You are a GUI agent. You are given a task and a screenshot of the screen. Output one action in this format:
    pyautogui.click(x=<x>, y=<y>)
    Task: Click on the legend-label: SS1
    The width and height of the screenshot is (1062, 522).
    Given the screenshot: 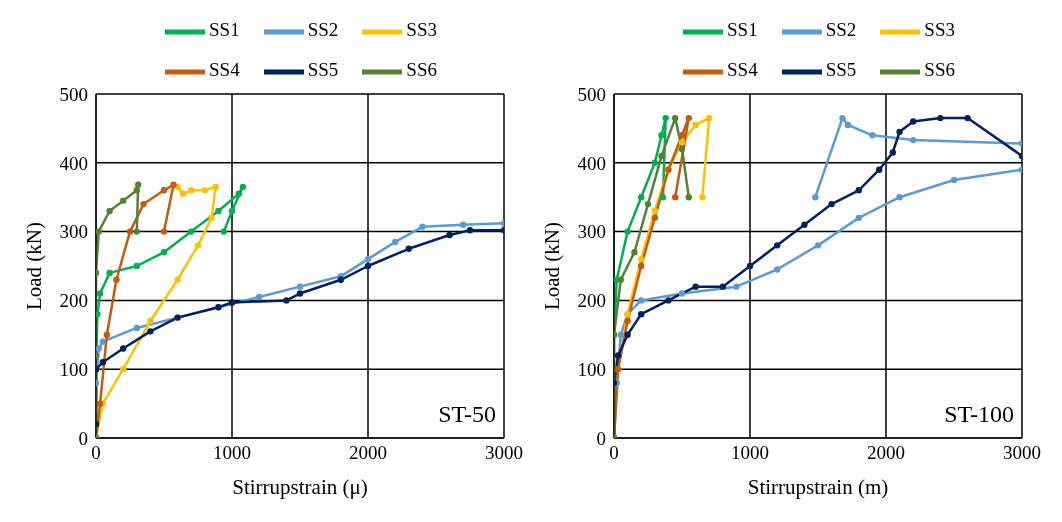 What is the action you would take?
    pyautogui.click(x=224, y=30)
    